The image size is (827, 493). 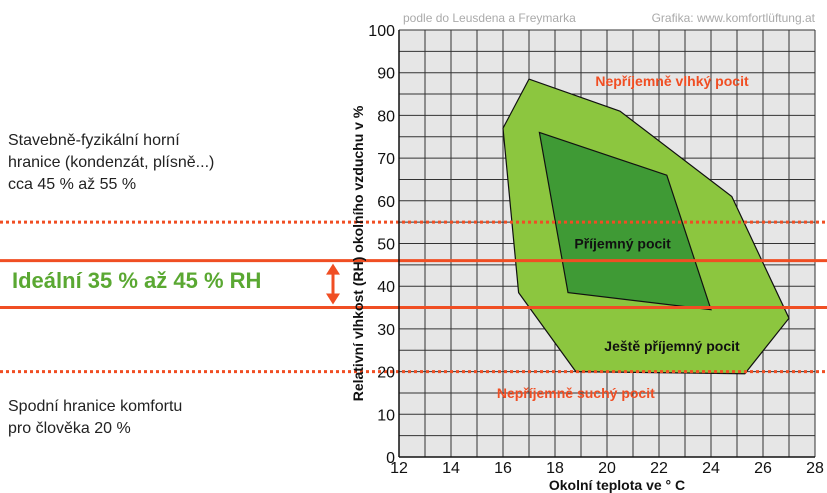 I want to click on x-tick-label: 18, so click(x=555, y=468).